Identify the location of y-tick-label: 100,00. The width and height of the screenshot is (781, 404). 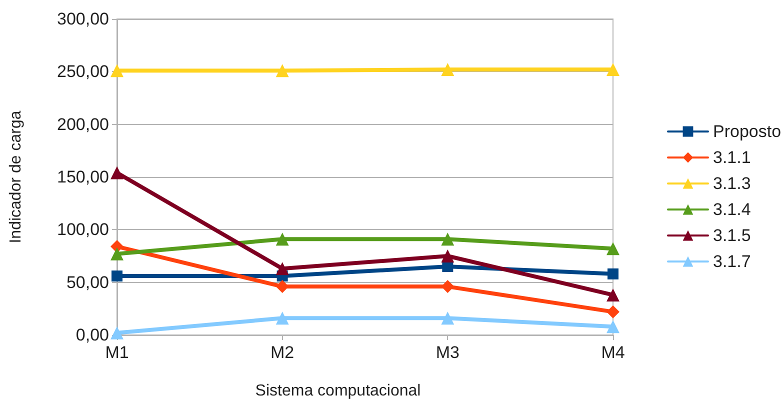
(83, 230).